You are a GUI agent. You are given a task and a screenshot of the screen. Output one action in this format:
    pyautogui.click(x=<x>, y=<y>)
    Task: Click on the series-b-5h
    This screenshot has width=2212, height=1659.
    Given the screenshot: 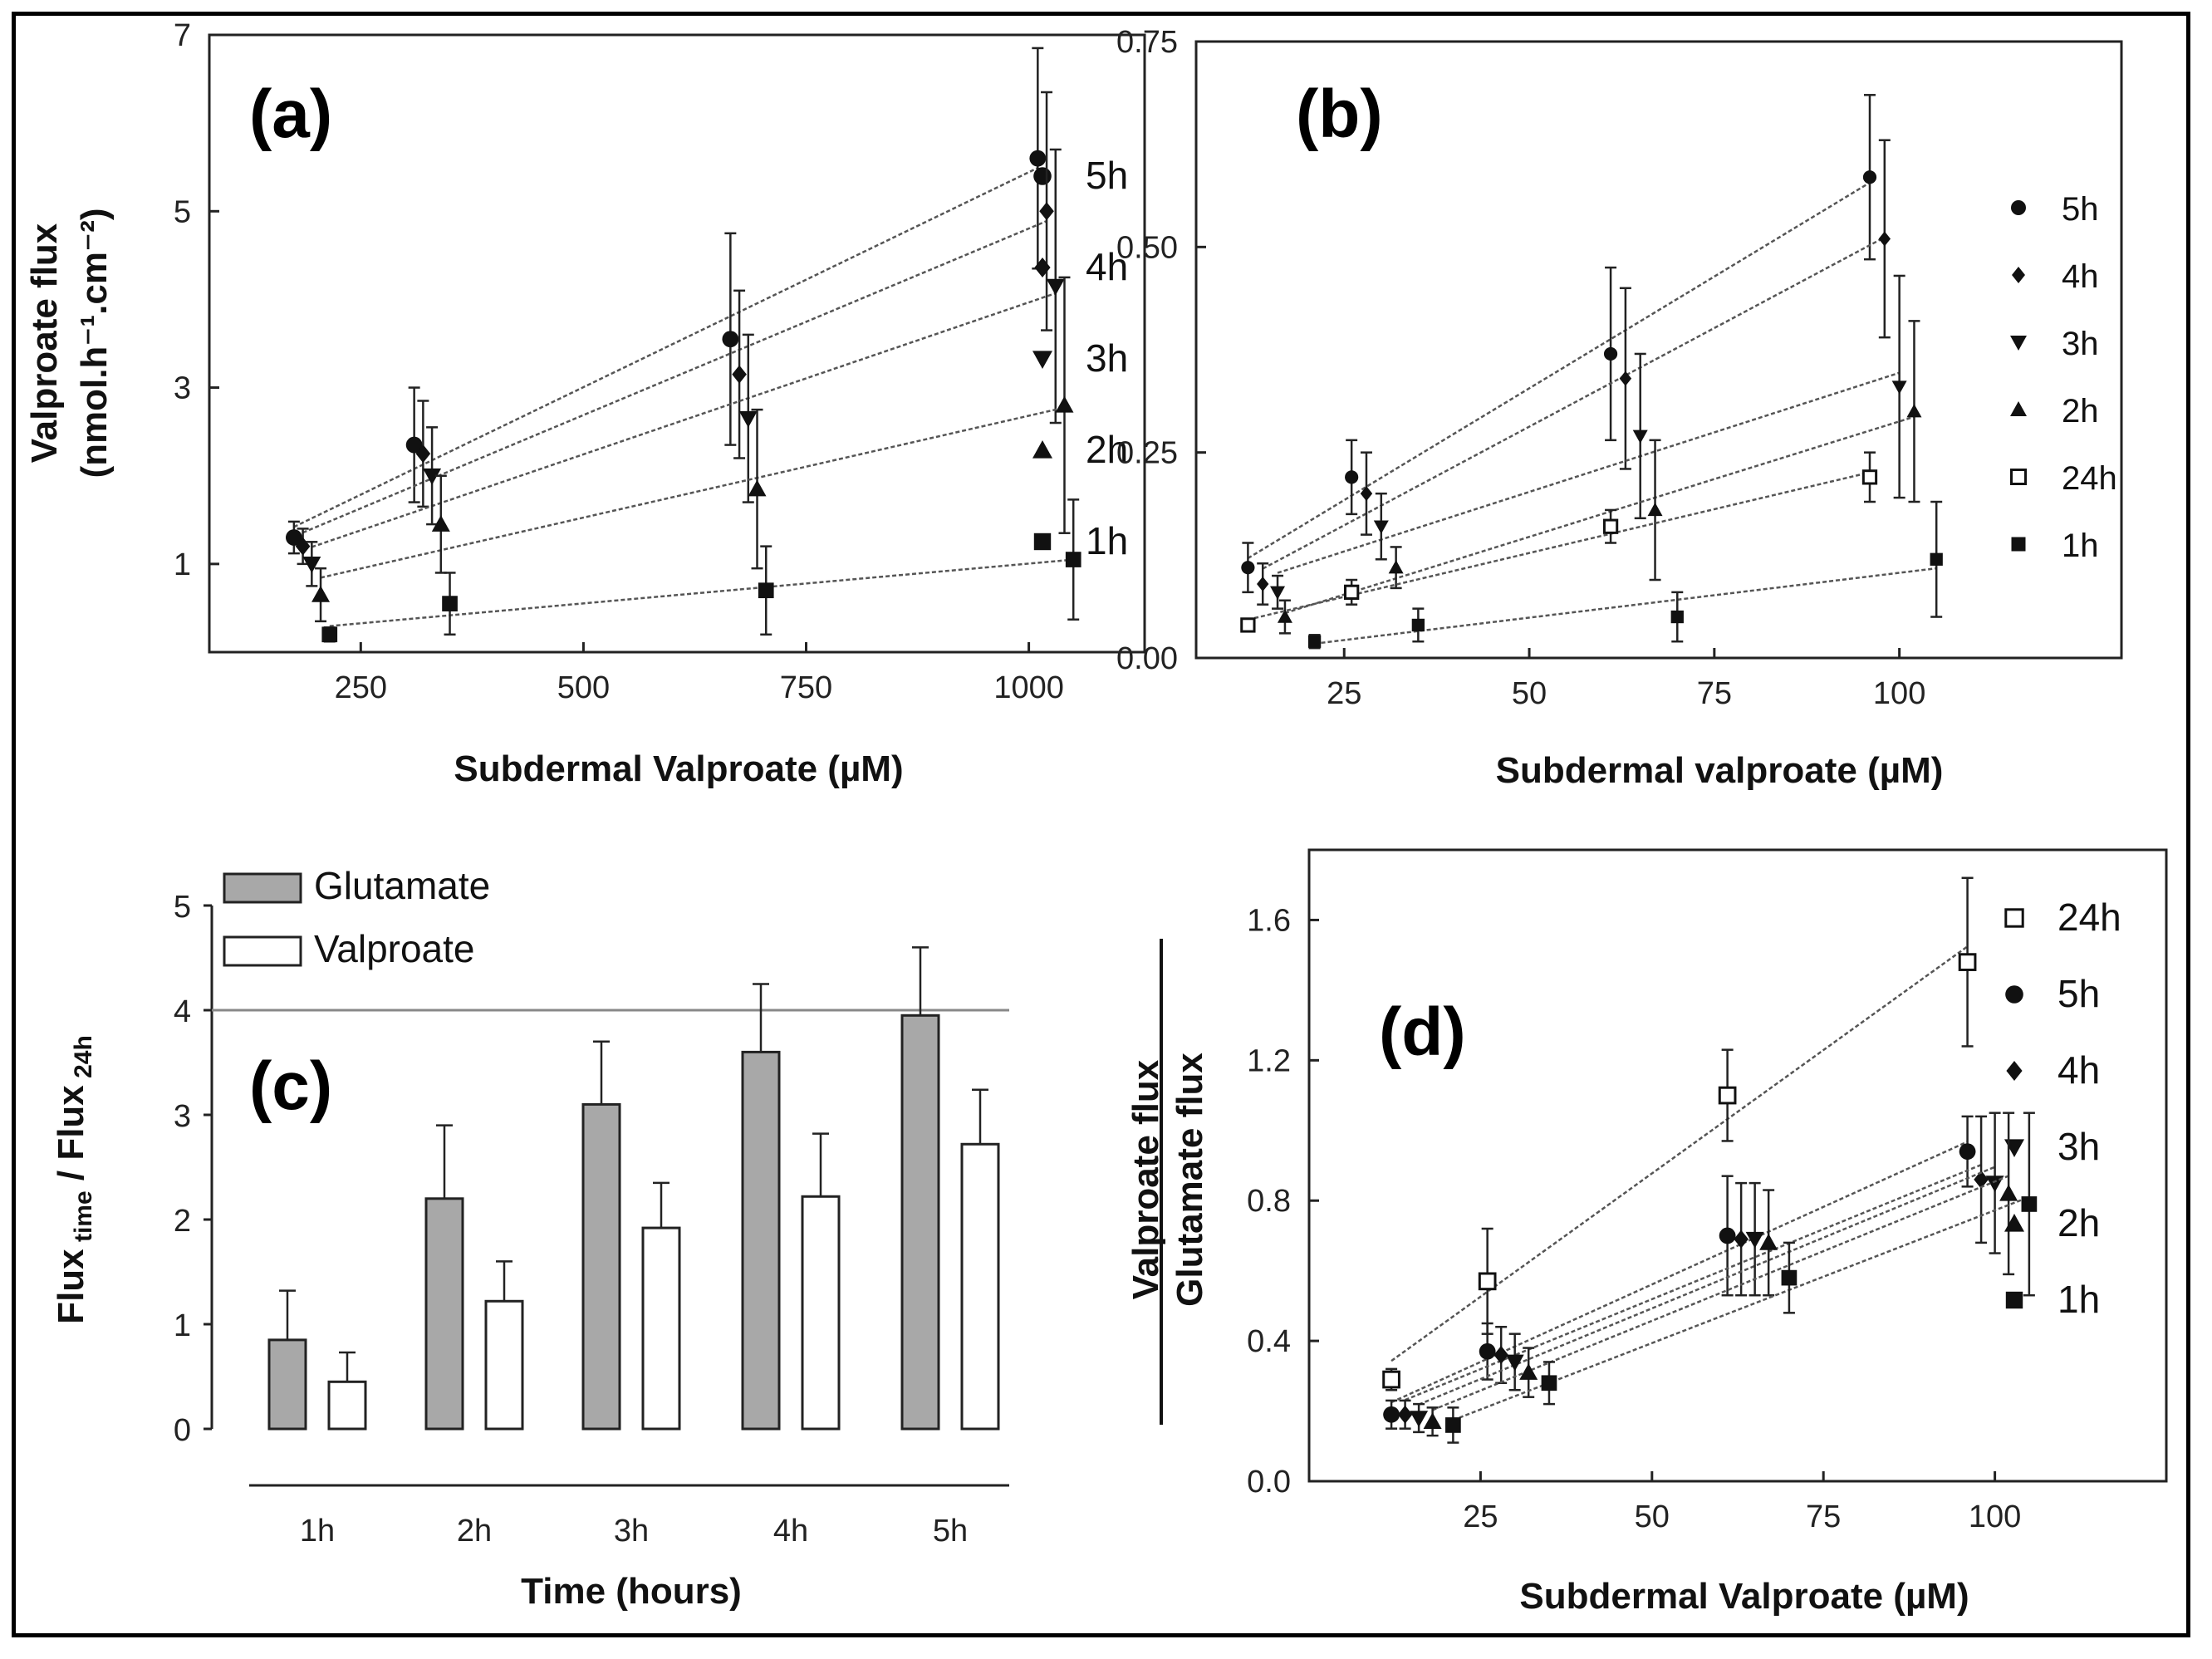 What is the action you would take?
    pyautogui.click(x=1559, y=344)
    